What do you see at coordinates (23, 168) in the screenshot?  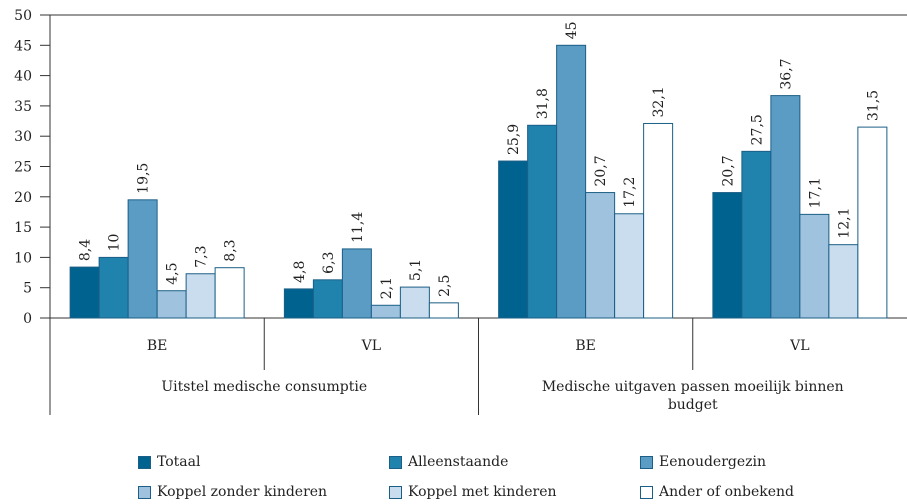 I see `y-tick-label: 25` at bounding box center [23, 168].